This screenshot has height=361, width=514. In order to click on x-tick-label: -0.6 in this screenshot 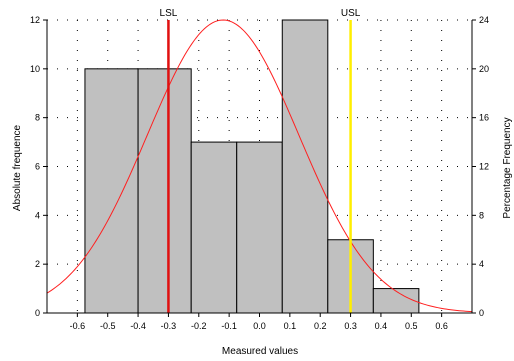, I will do `click(78, 326)`.